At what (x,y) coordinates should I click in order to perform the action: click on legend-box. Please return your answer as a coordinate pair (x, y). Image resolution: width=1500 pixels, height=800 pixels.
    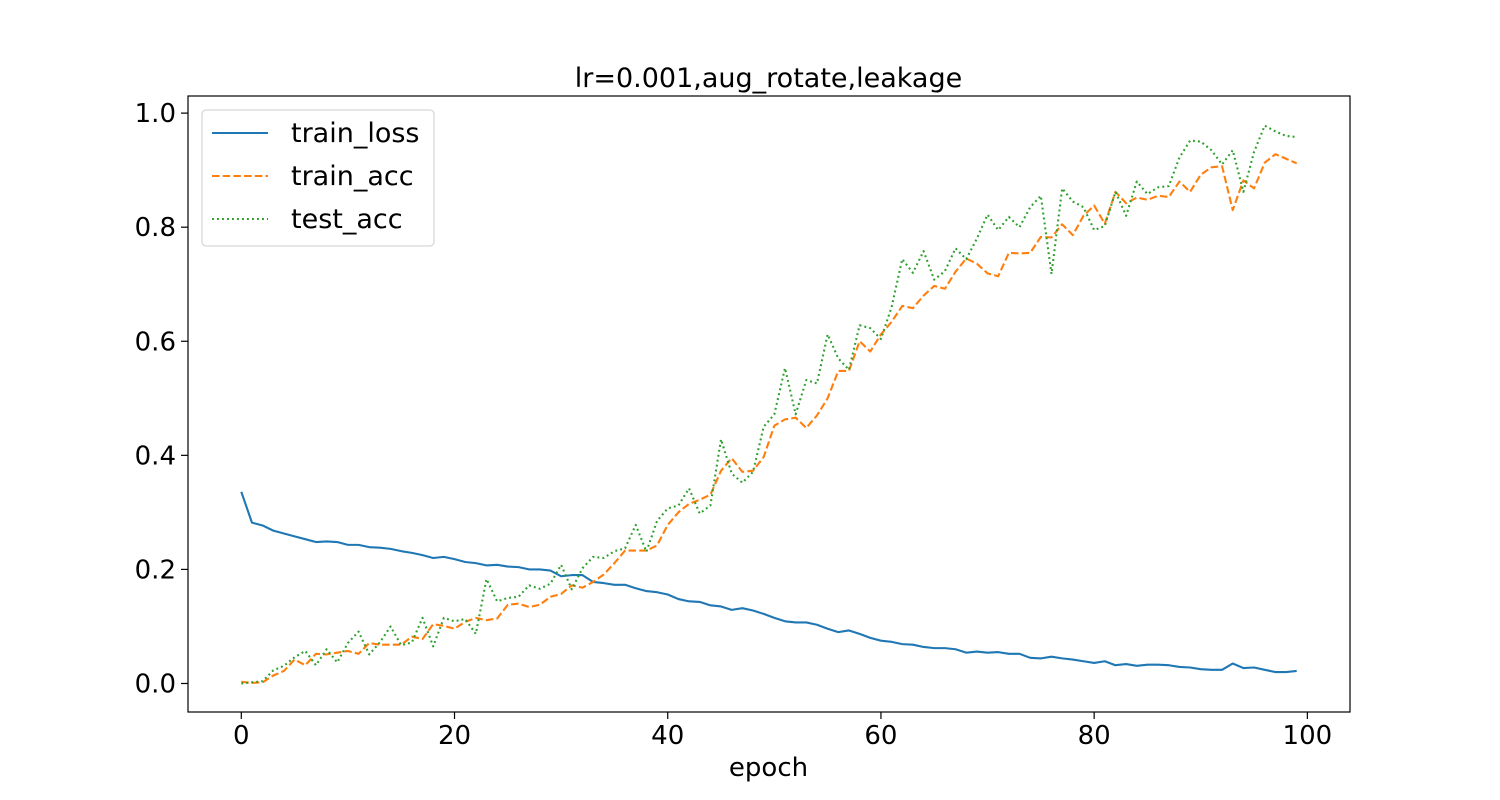
    Looking at the image, I should click on (318, 178).